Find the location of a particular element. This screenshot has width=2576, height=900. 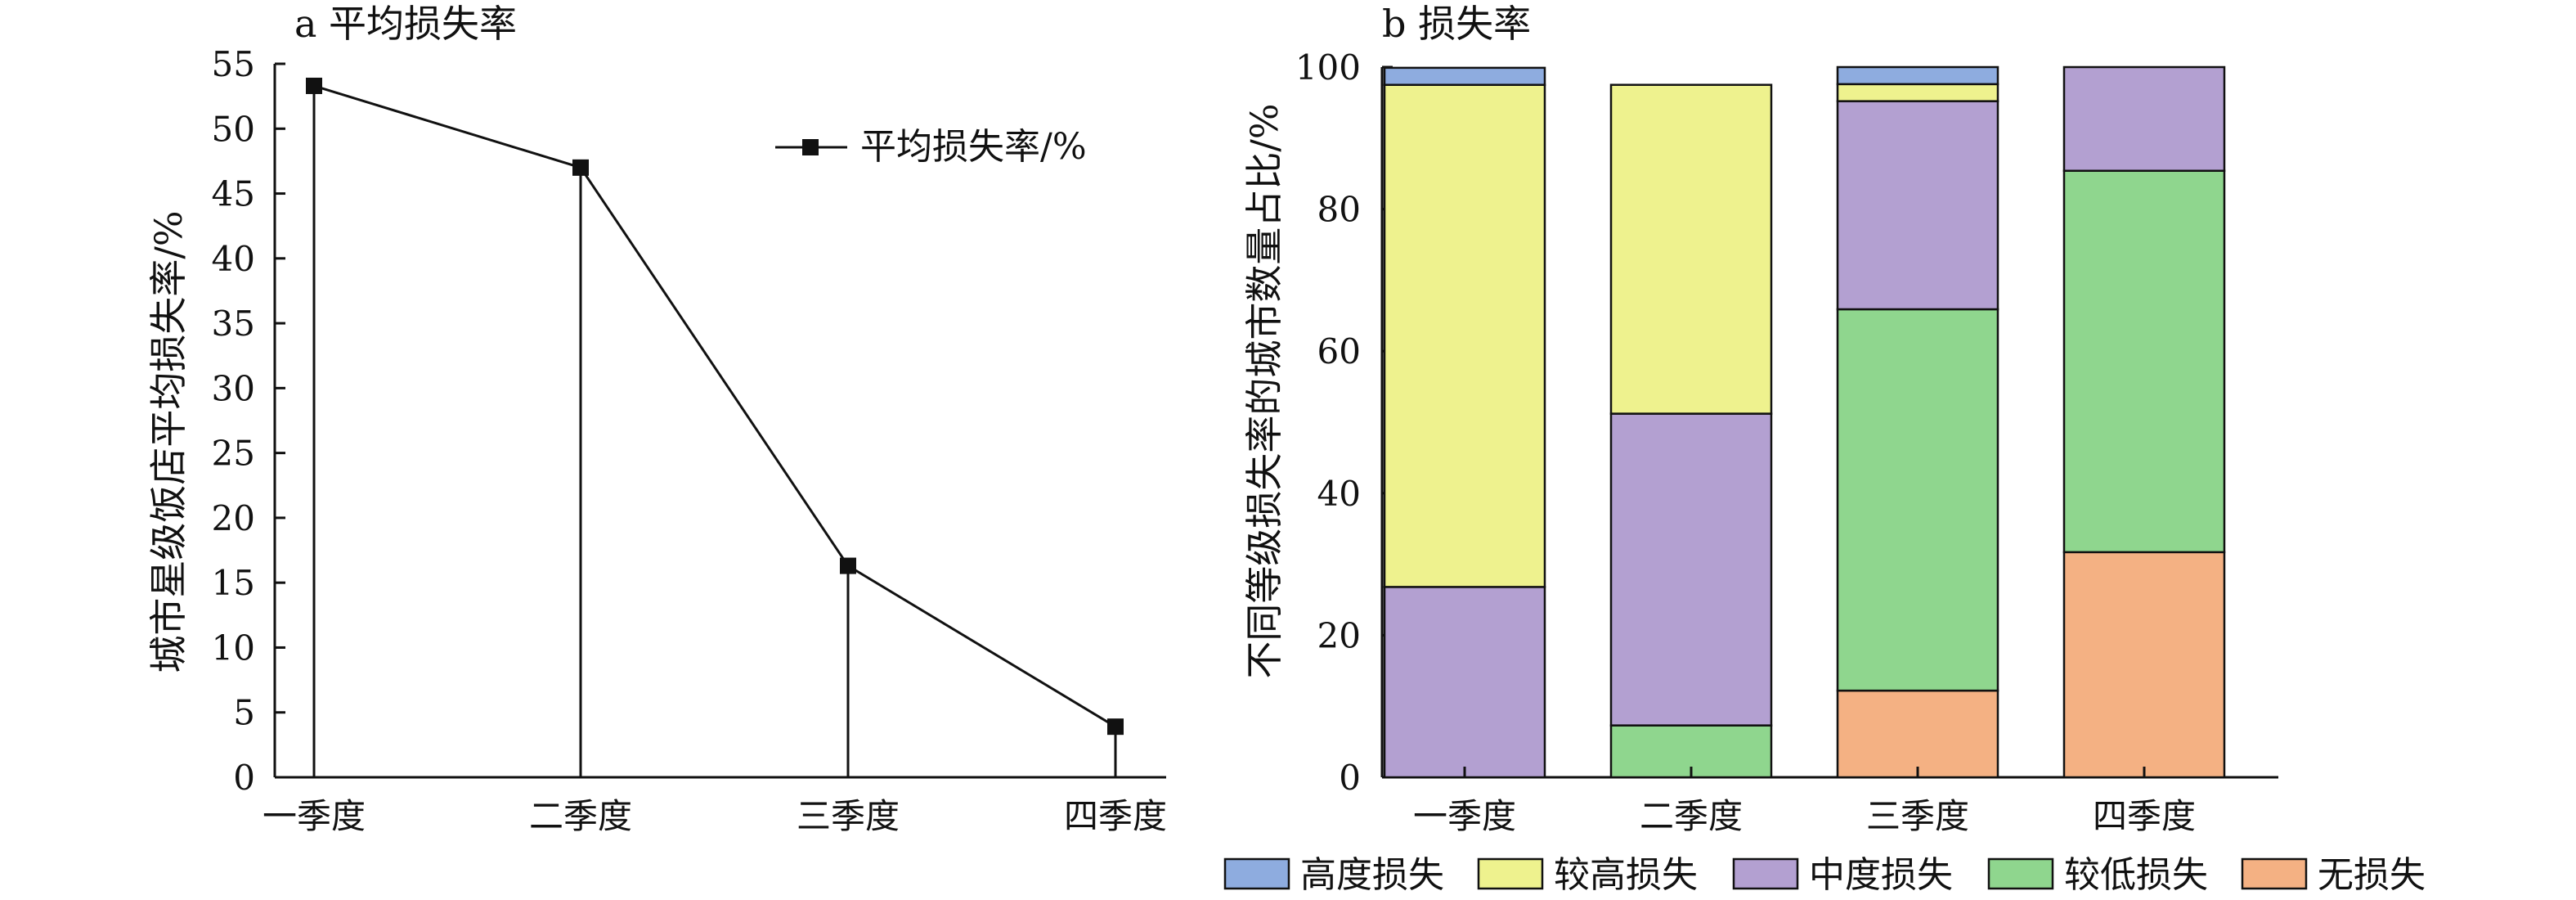

y-tick-label: 25 is located at coordinates (233, 454).